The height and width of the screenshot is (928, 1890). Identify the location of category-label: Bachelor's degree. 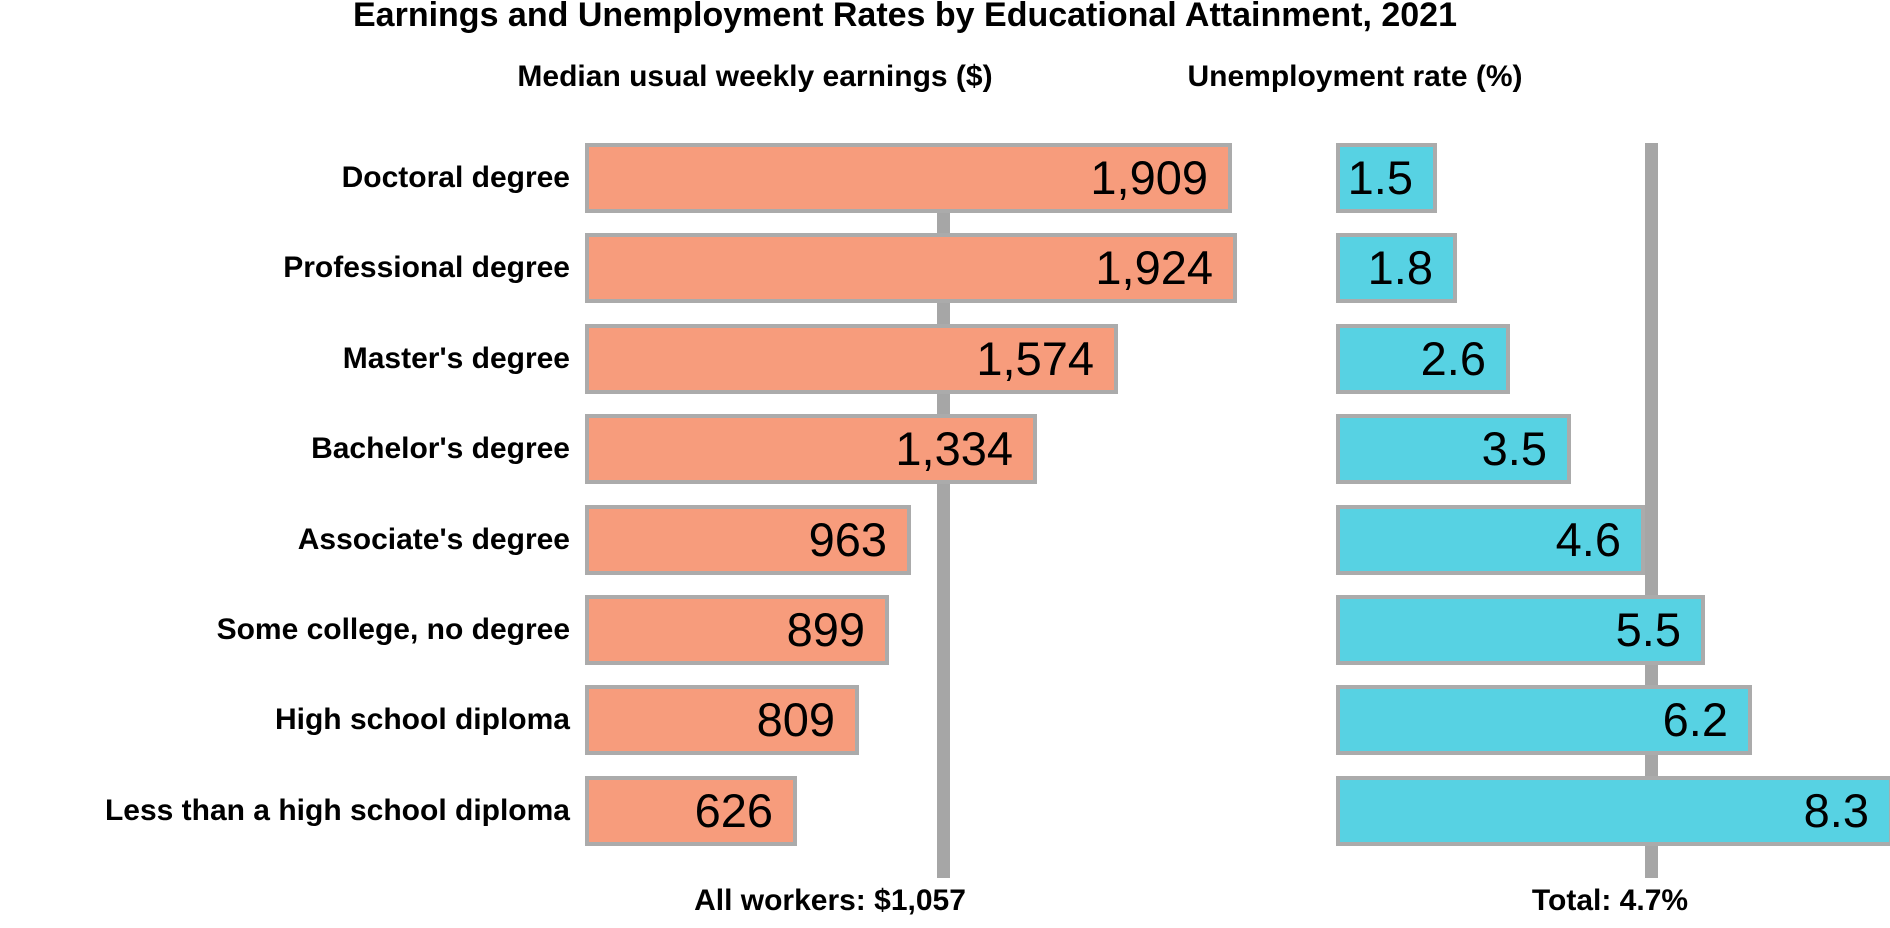
(440, 448).